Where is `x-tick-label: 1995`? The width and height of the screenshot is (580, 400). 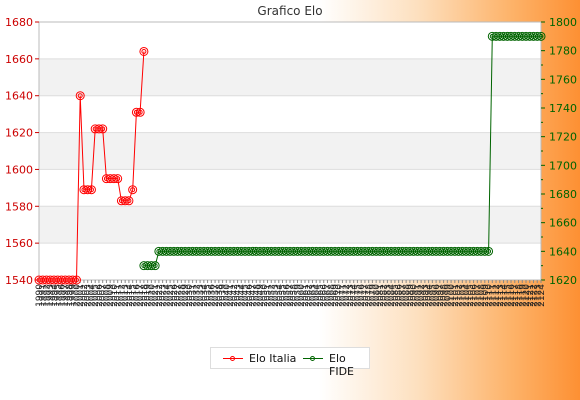
x-tick-label: 1995 is located at coordinates (59, 295).